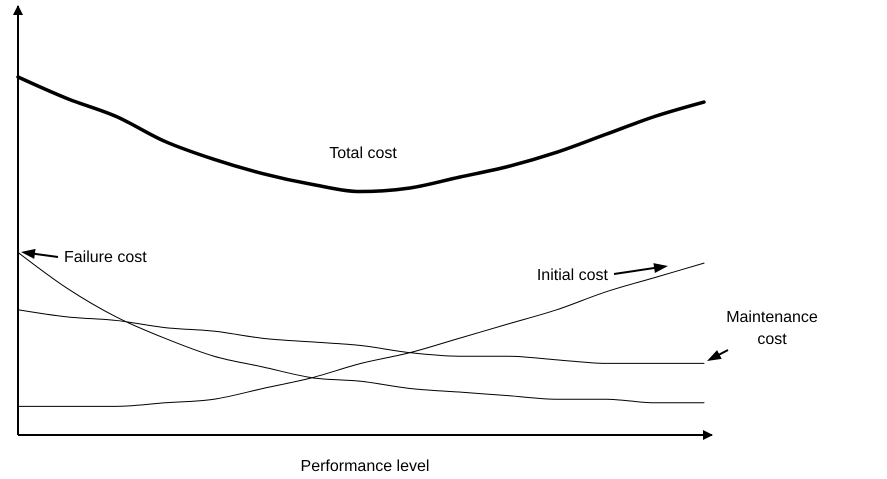 This screenshot has height=479, width=887. I want to click on legend-label: Failure cost, so click(106, 257).